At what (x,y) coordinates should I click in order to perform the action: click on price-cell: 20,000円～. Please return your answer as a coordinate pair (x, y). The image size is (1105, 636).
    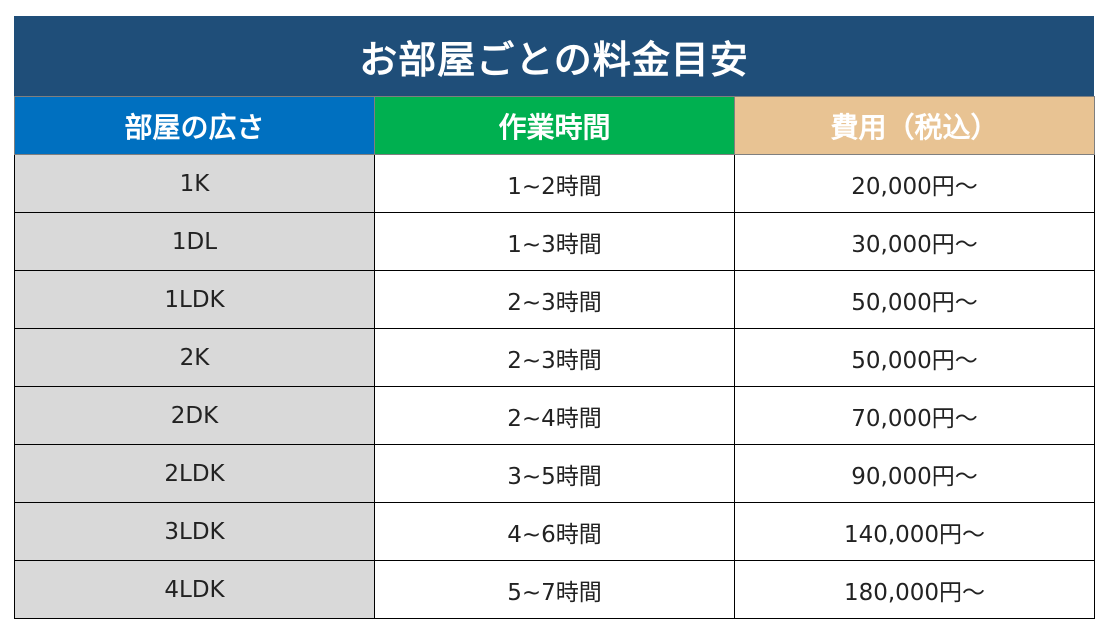
    Looking at the image, I should click on (914, 183).